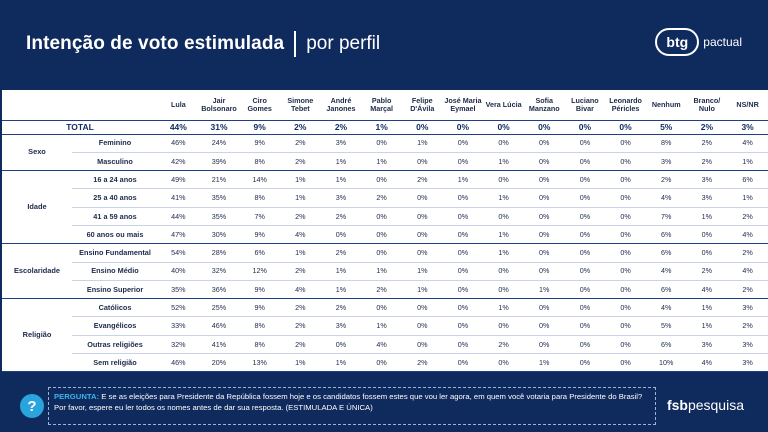 The width and height of the screenshot is (768, 432). I want to click on table-cell: 47%, so click(178, 235).